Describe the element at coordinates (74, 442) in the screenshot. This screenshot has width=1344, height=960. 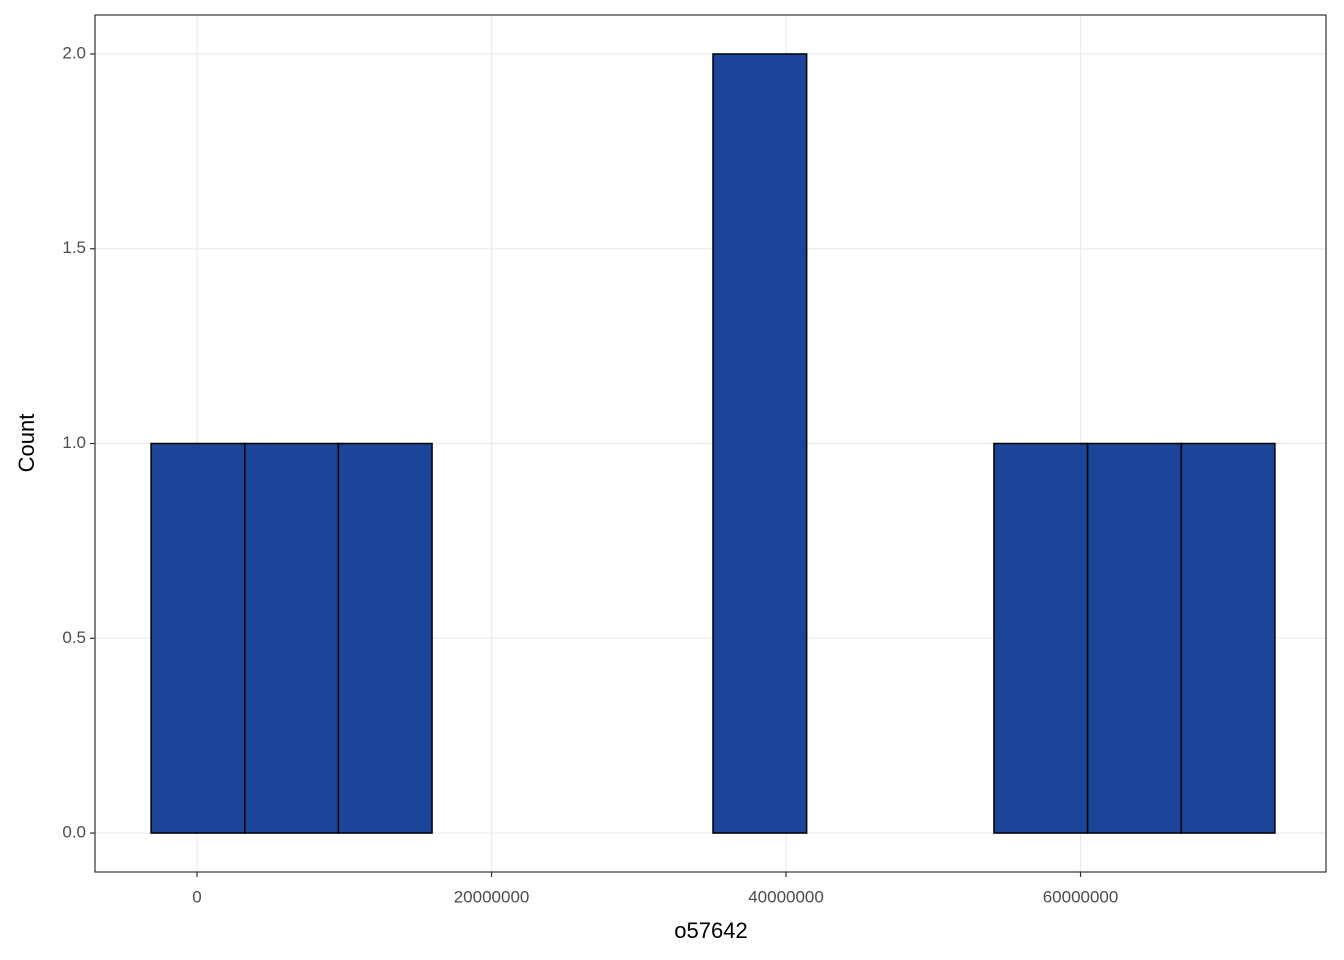
I see `y-tick-label: 1.0` at that location.